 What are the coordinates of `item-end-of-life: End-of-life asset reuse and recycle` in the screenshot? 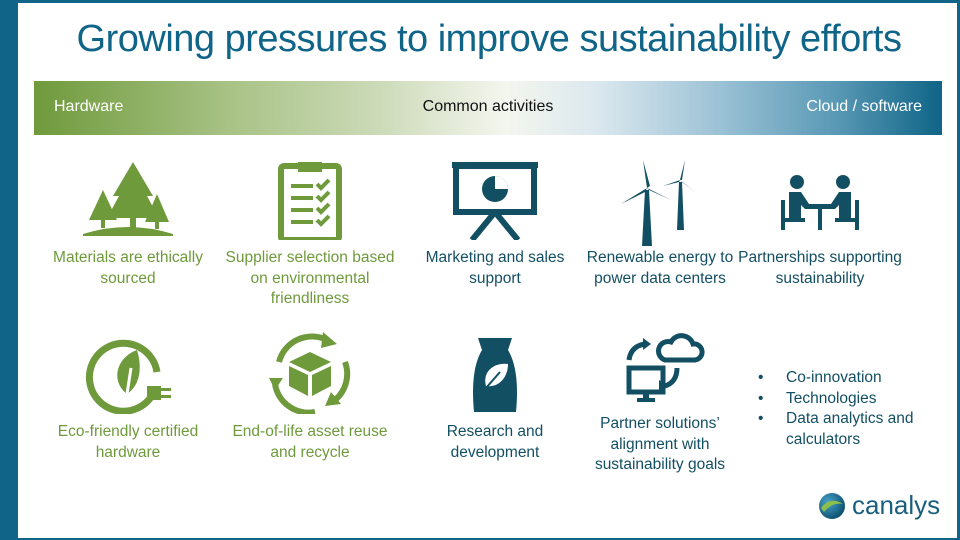 It's located at (310, 397).